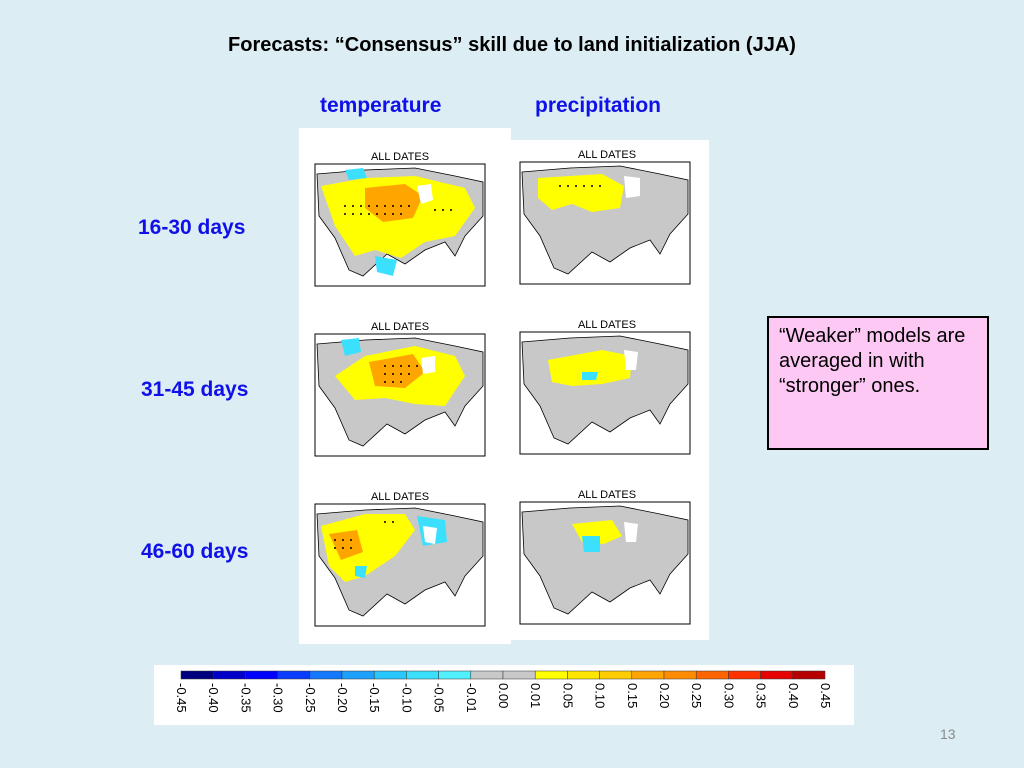 The width and height of the screenshot is (1024, 768). I want to click on colorbar-label: 0.10, so click(600, 695).